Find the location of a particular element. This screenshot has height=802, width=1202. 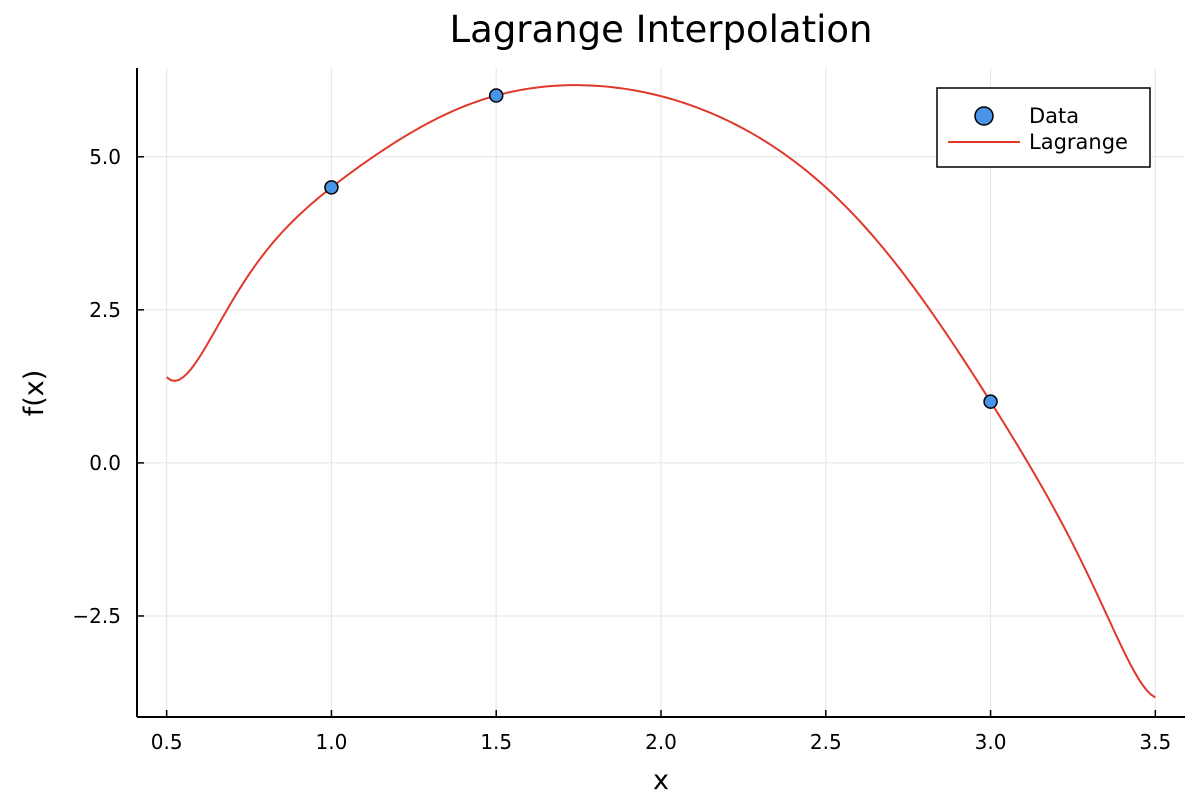

legend: Data Lagrange is located at coordinates (1043, 127).